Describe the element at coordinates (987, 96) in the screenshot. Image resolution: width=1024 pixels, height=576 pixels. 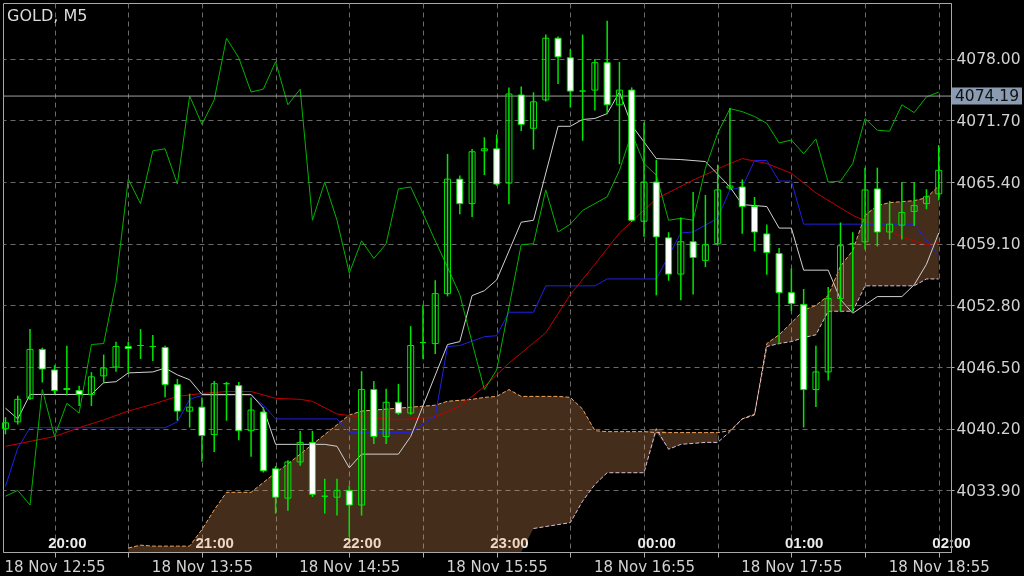
I see `ref-line-label: 4074.19` at that location.